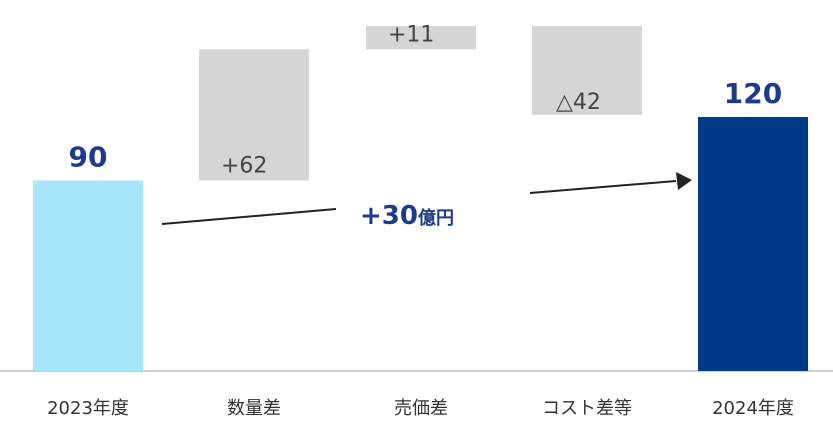  What do you see at coordinates (578, 102) in the screenshot?
I see `value-label-4: △42` at bounding box center [578, 102].